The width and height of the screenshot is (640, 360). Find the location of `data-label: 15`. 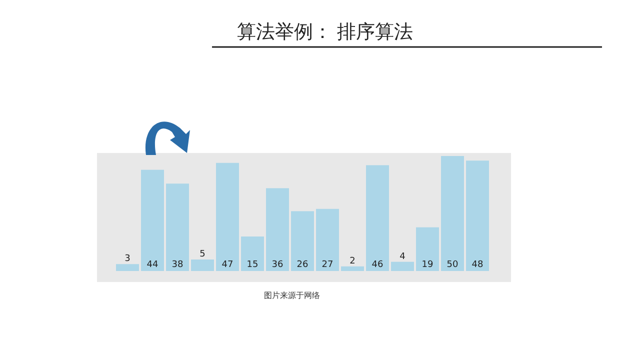

data-label: 15 is located at coordinates (252, 265).